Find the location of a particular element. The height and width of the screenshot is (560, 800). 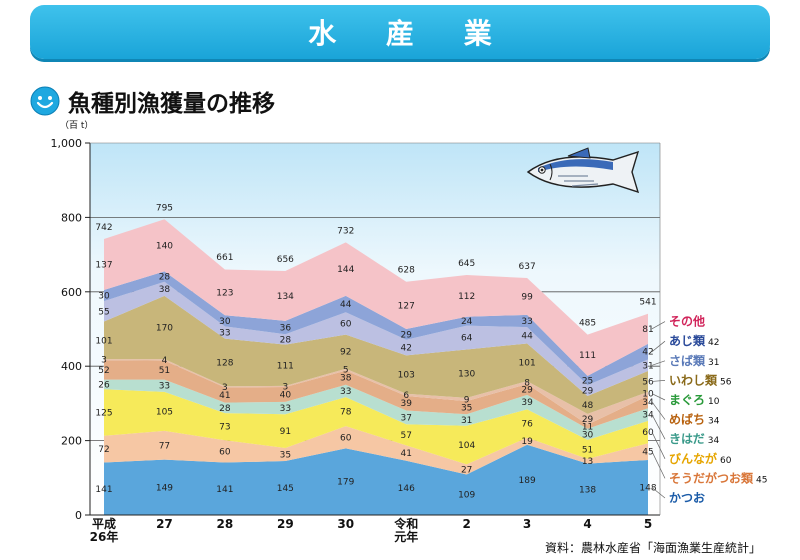

legend-entry: めばち 34 is located at coordinates (694, 419).